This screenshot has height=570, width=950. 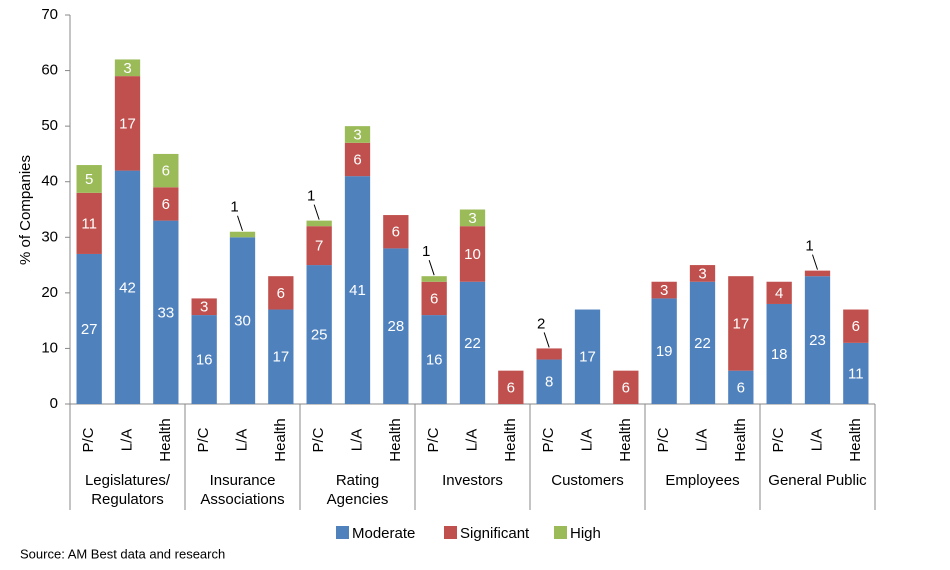 I want to click on y-tick-label: 60, so click(x=49, y=70).